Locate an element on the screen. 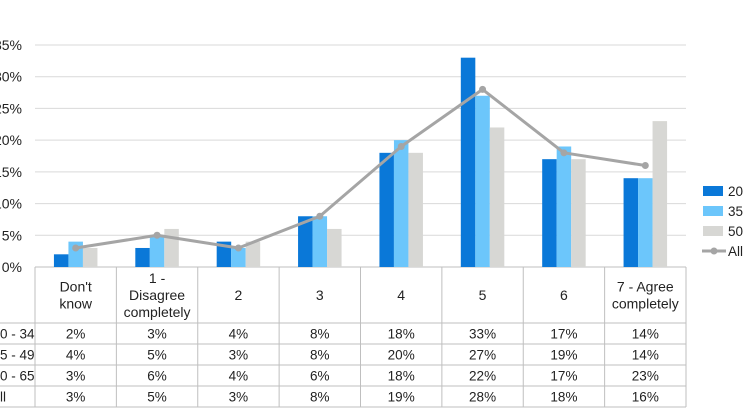  y-tick-label: 0% is located at coordinates (12, 267).